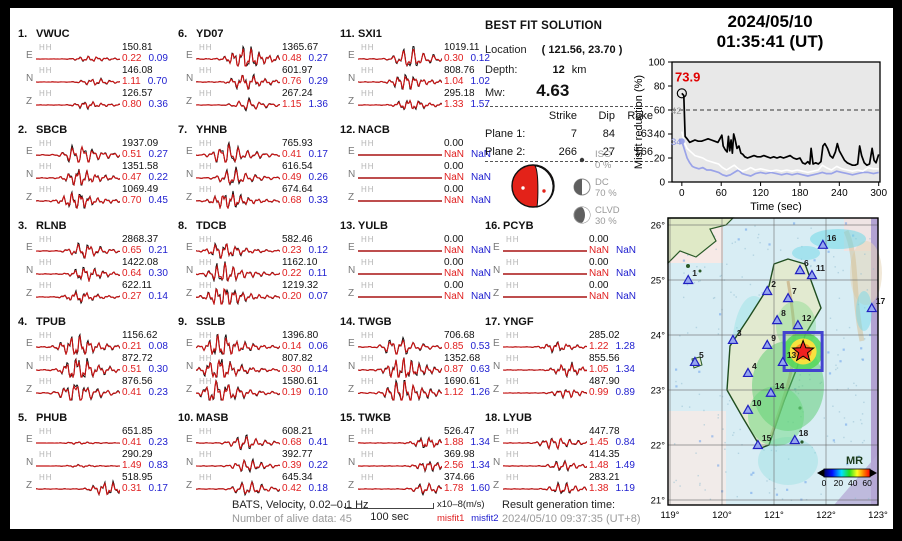 This screenshot has width=902, height=541. I want to click on channel-values: 645.34 0.42 0.18, so click(305, 483).